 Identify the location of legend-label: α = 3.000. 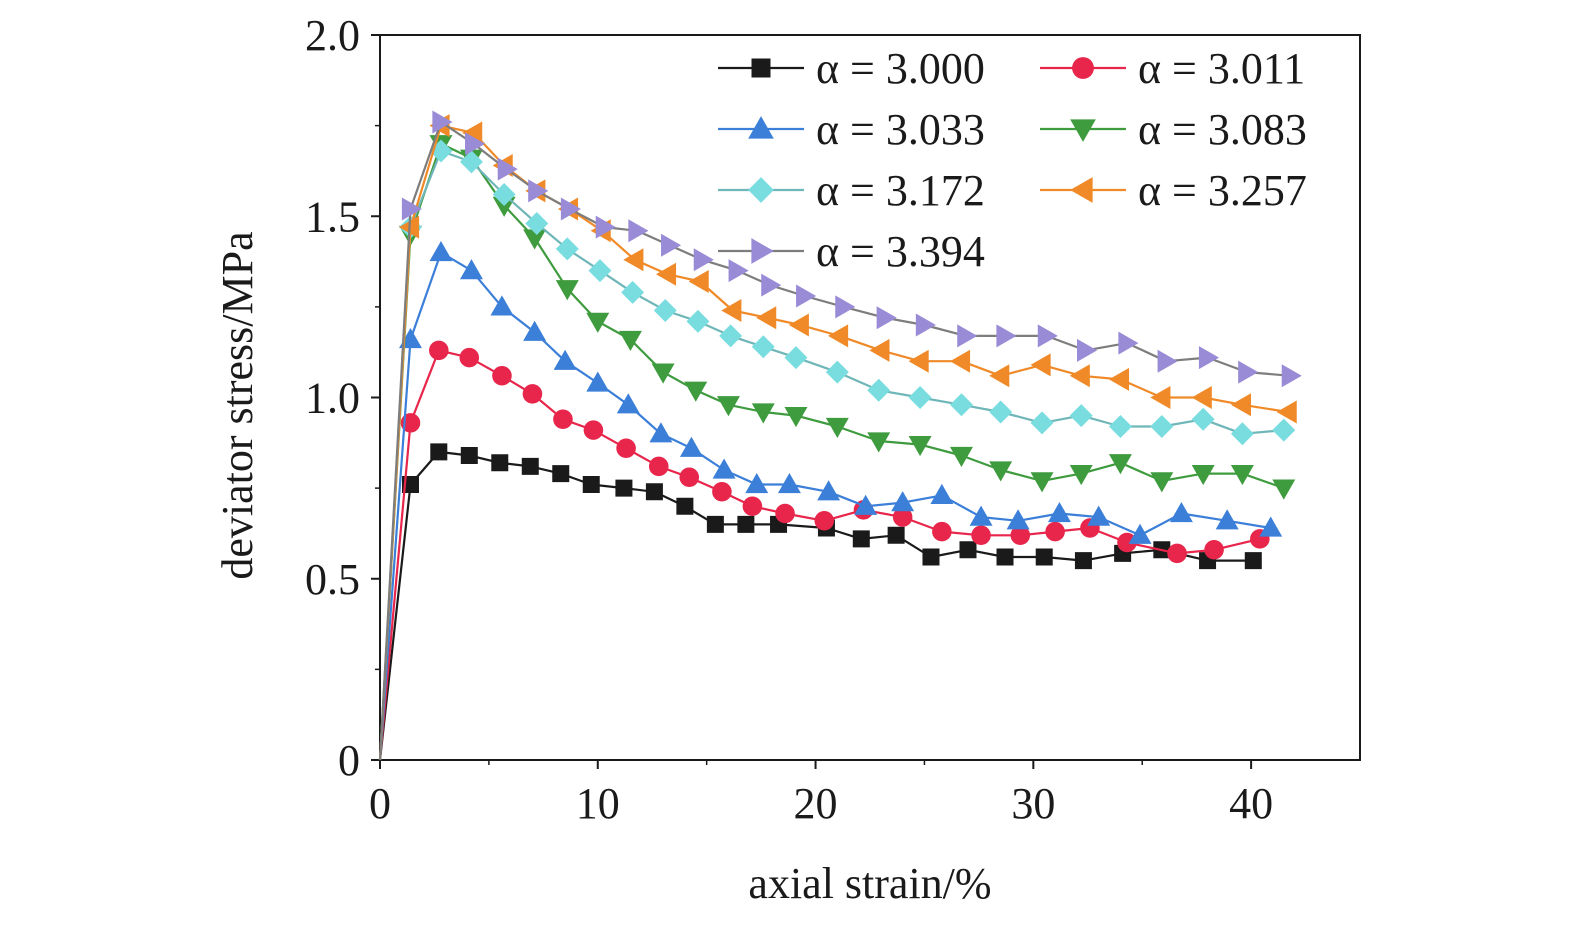
(900, 68).